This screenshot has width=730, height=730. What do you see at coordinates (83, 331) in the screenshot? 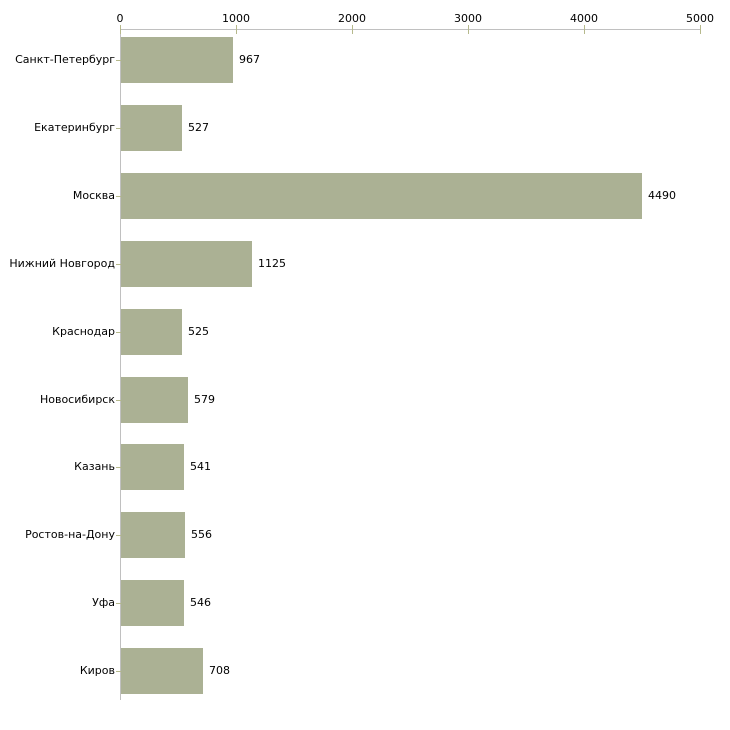
I see `category-label: Краснодар` at bounding box center [83, 331].